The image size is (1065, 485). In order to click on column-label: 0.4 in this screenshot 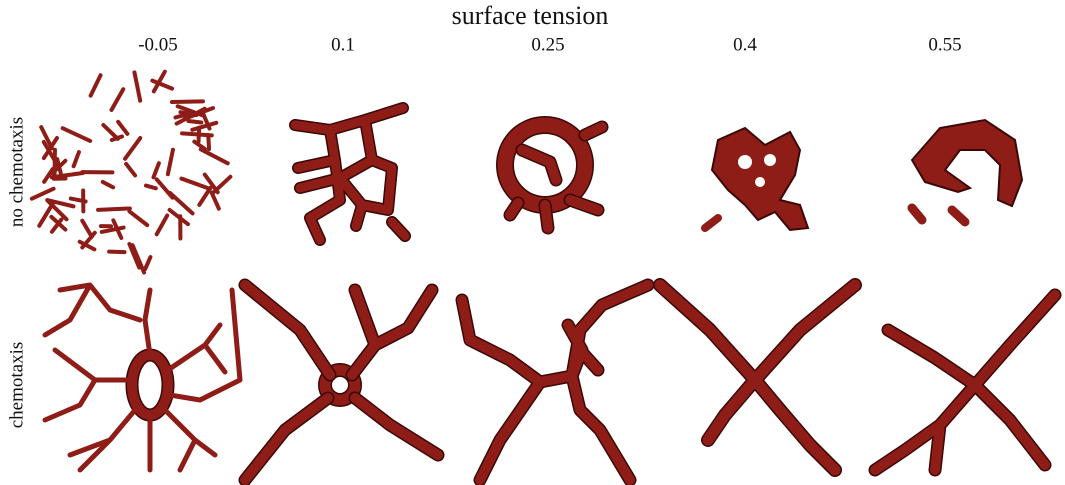, I will do `click(745, 44)`.